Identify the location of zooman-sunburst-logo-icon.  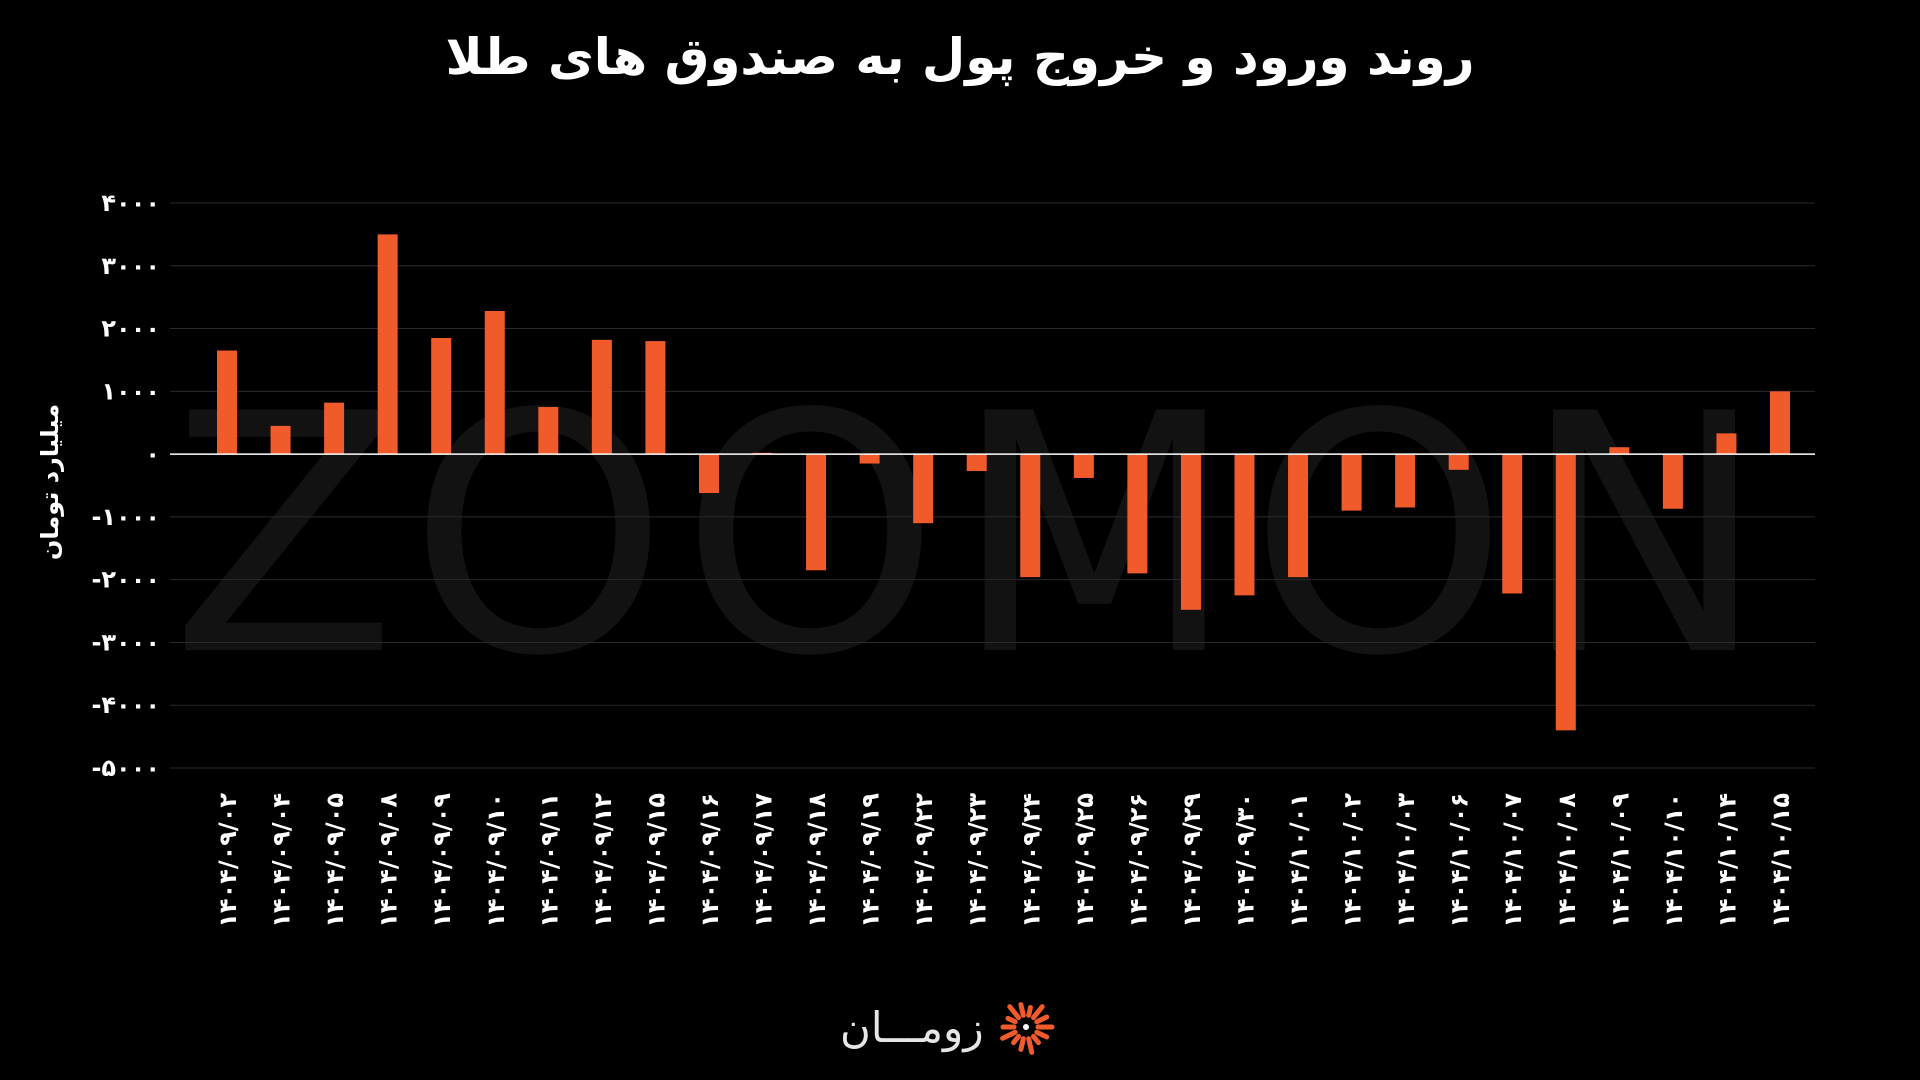
(1027, 1028).